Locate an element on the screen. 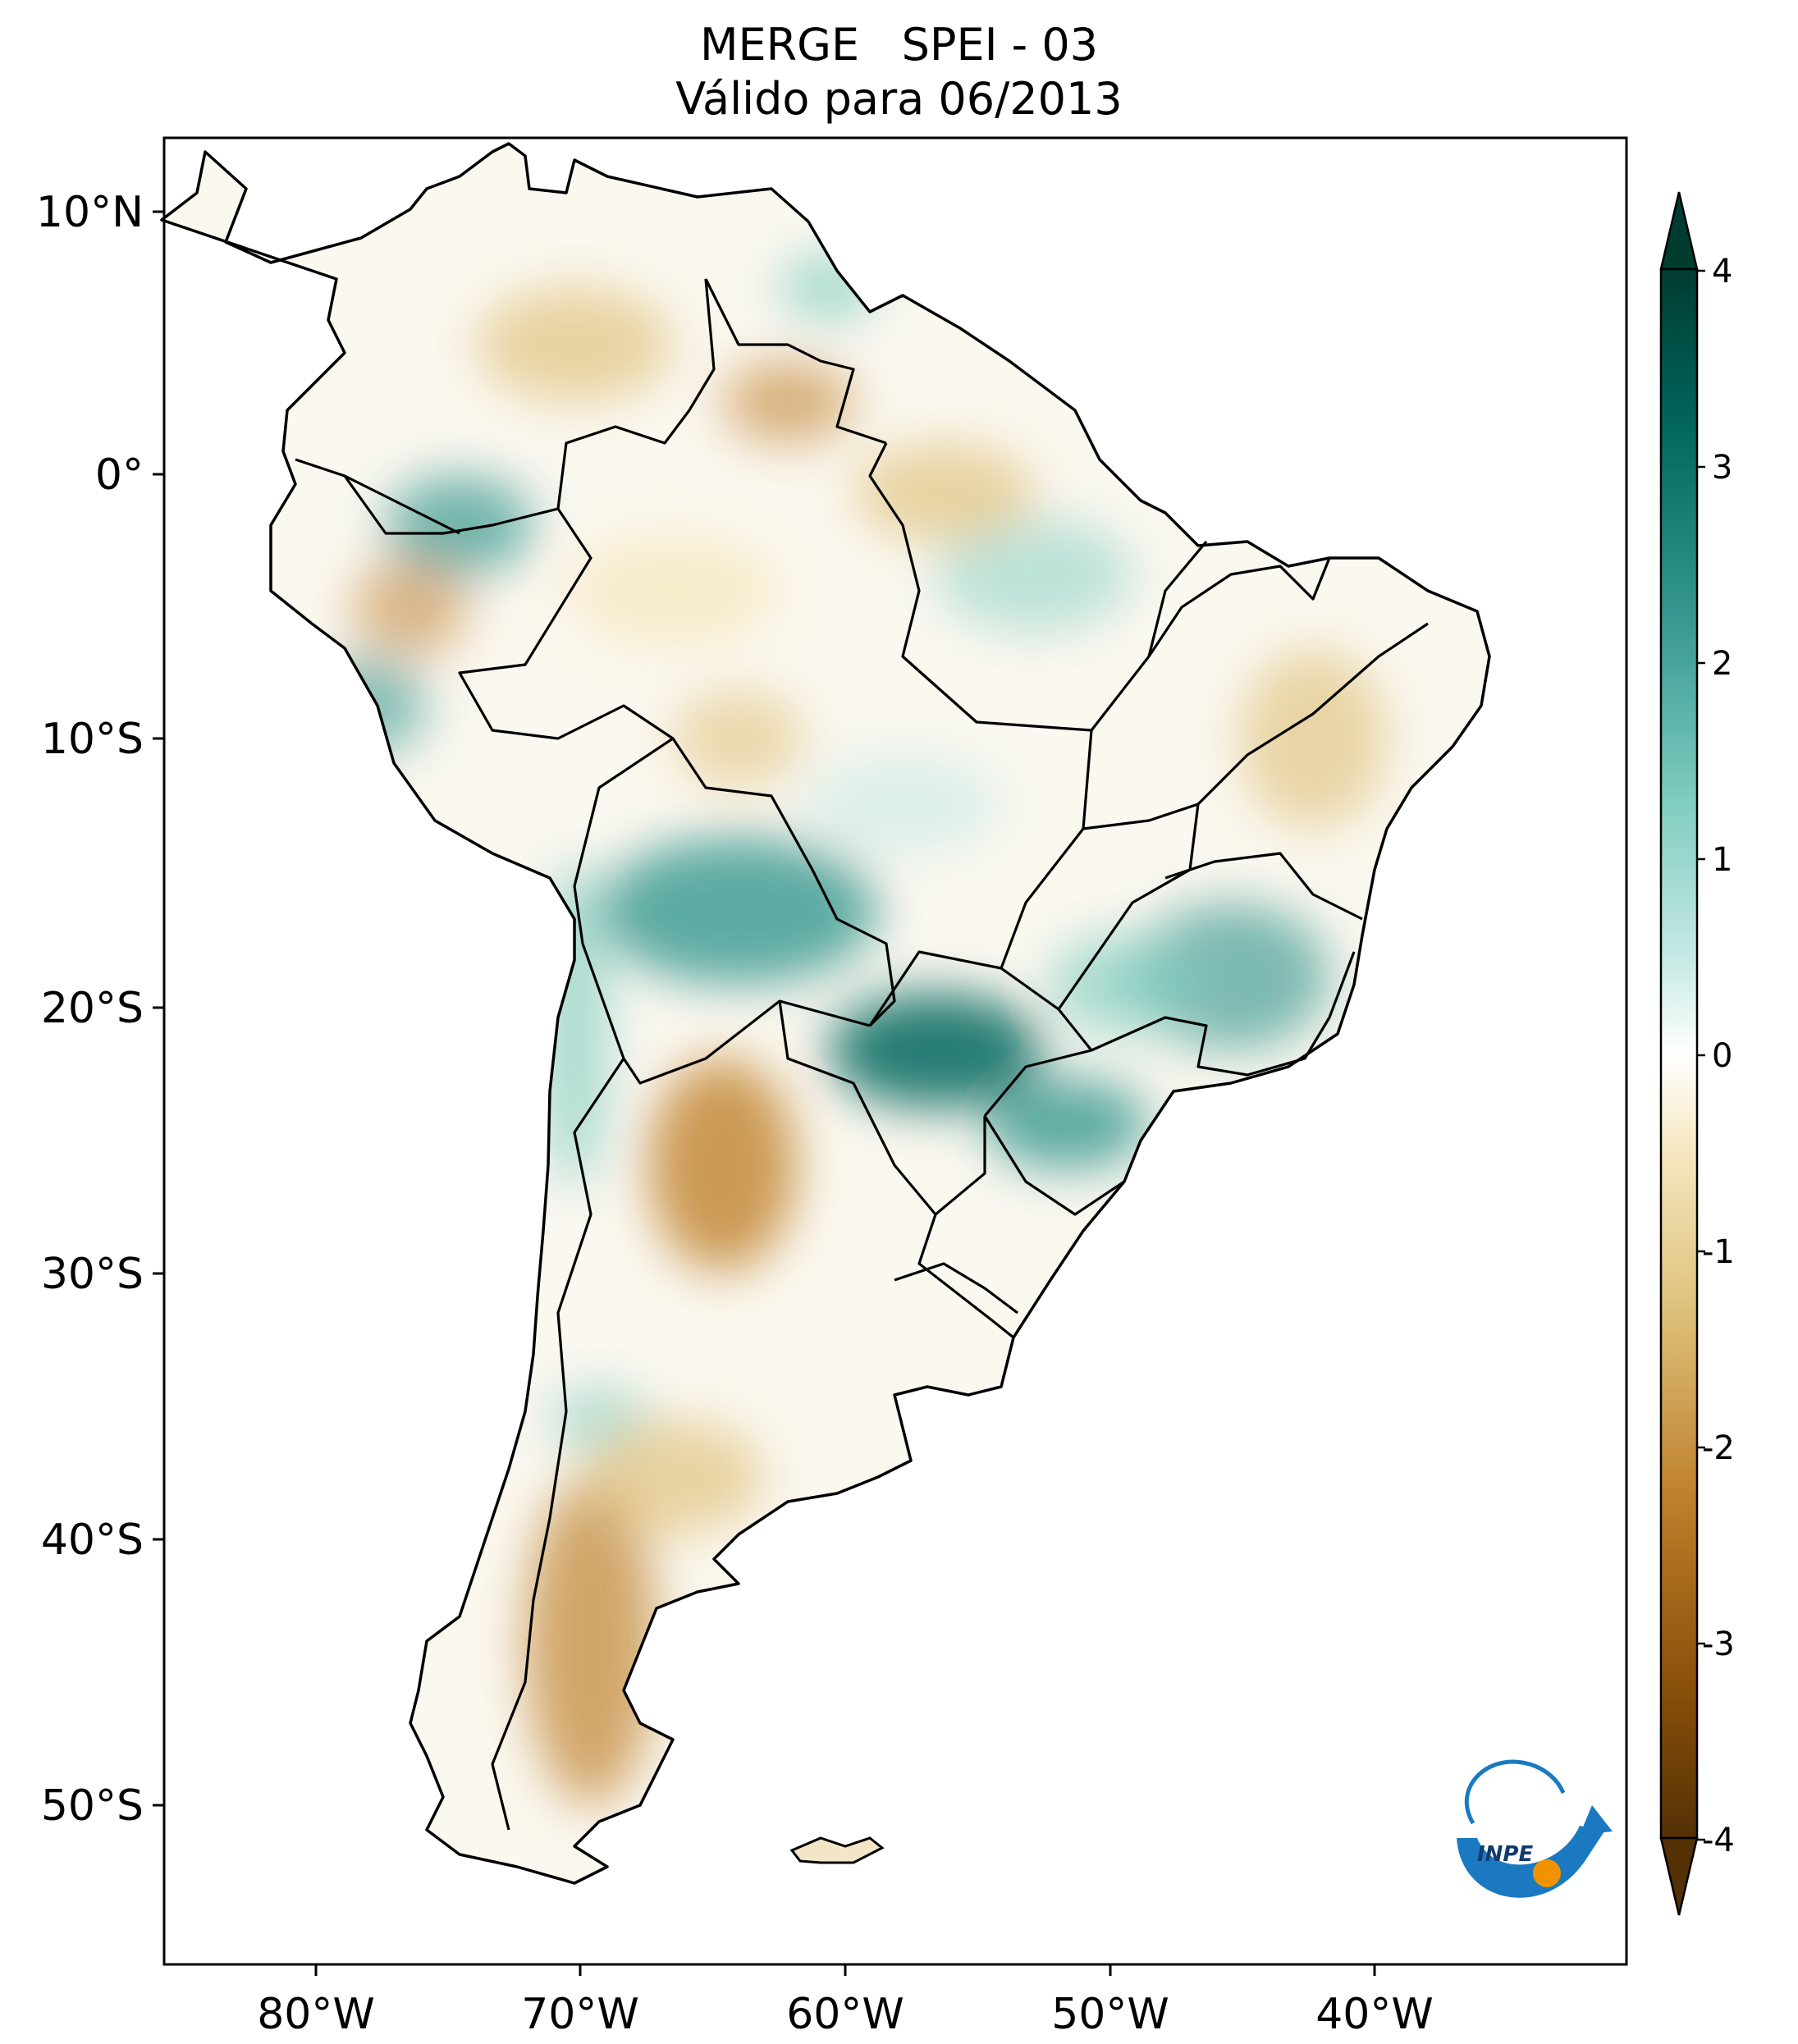 The image size is (1798, 2044). wet-anomaly-goias is located at coordinates (1124, 984).